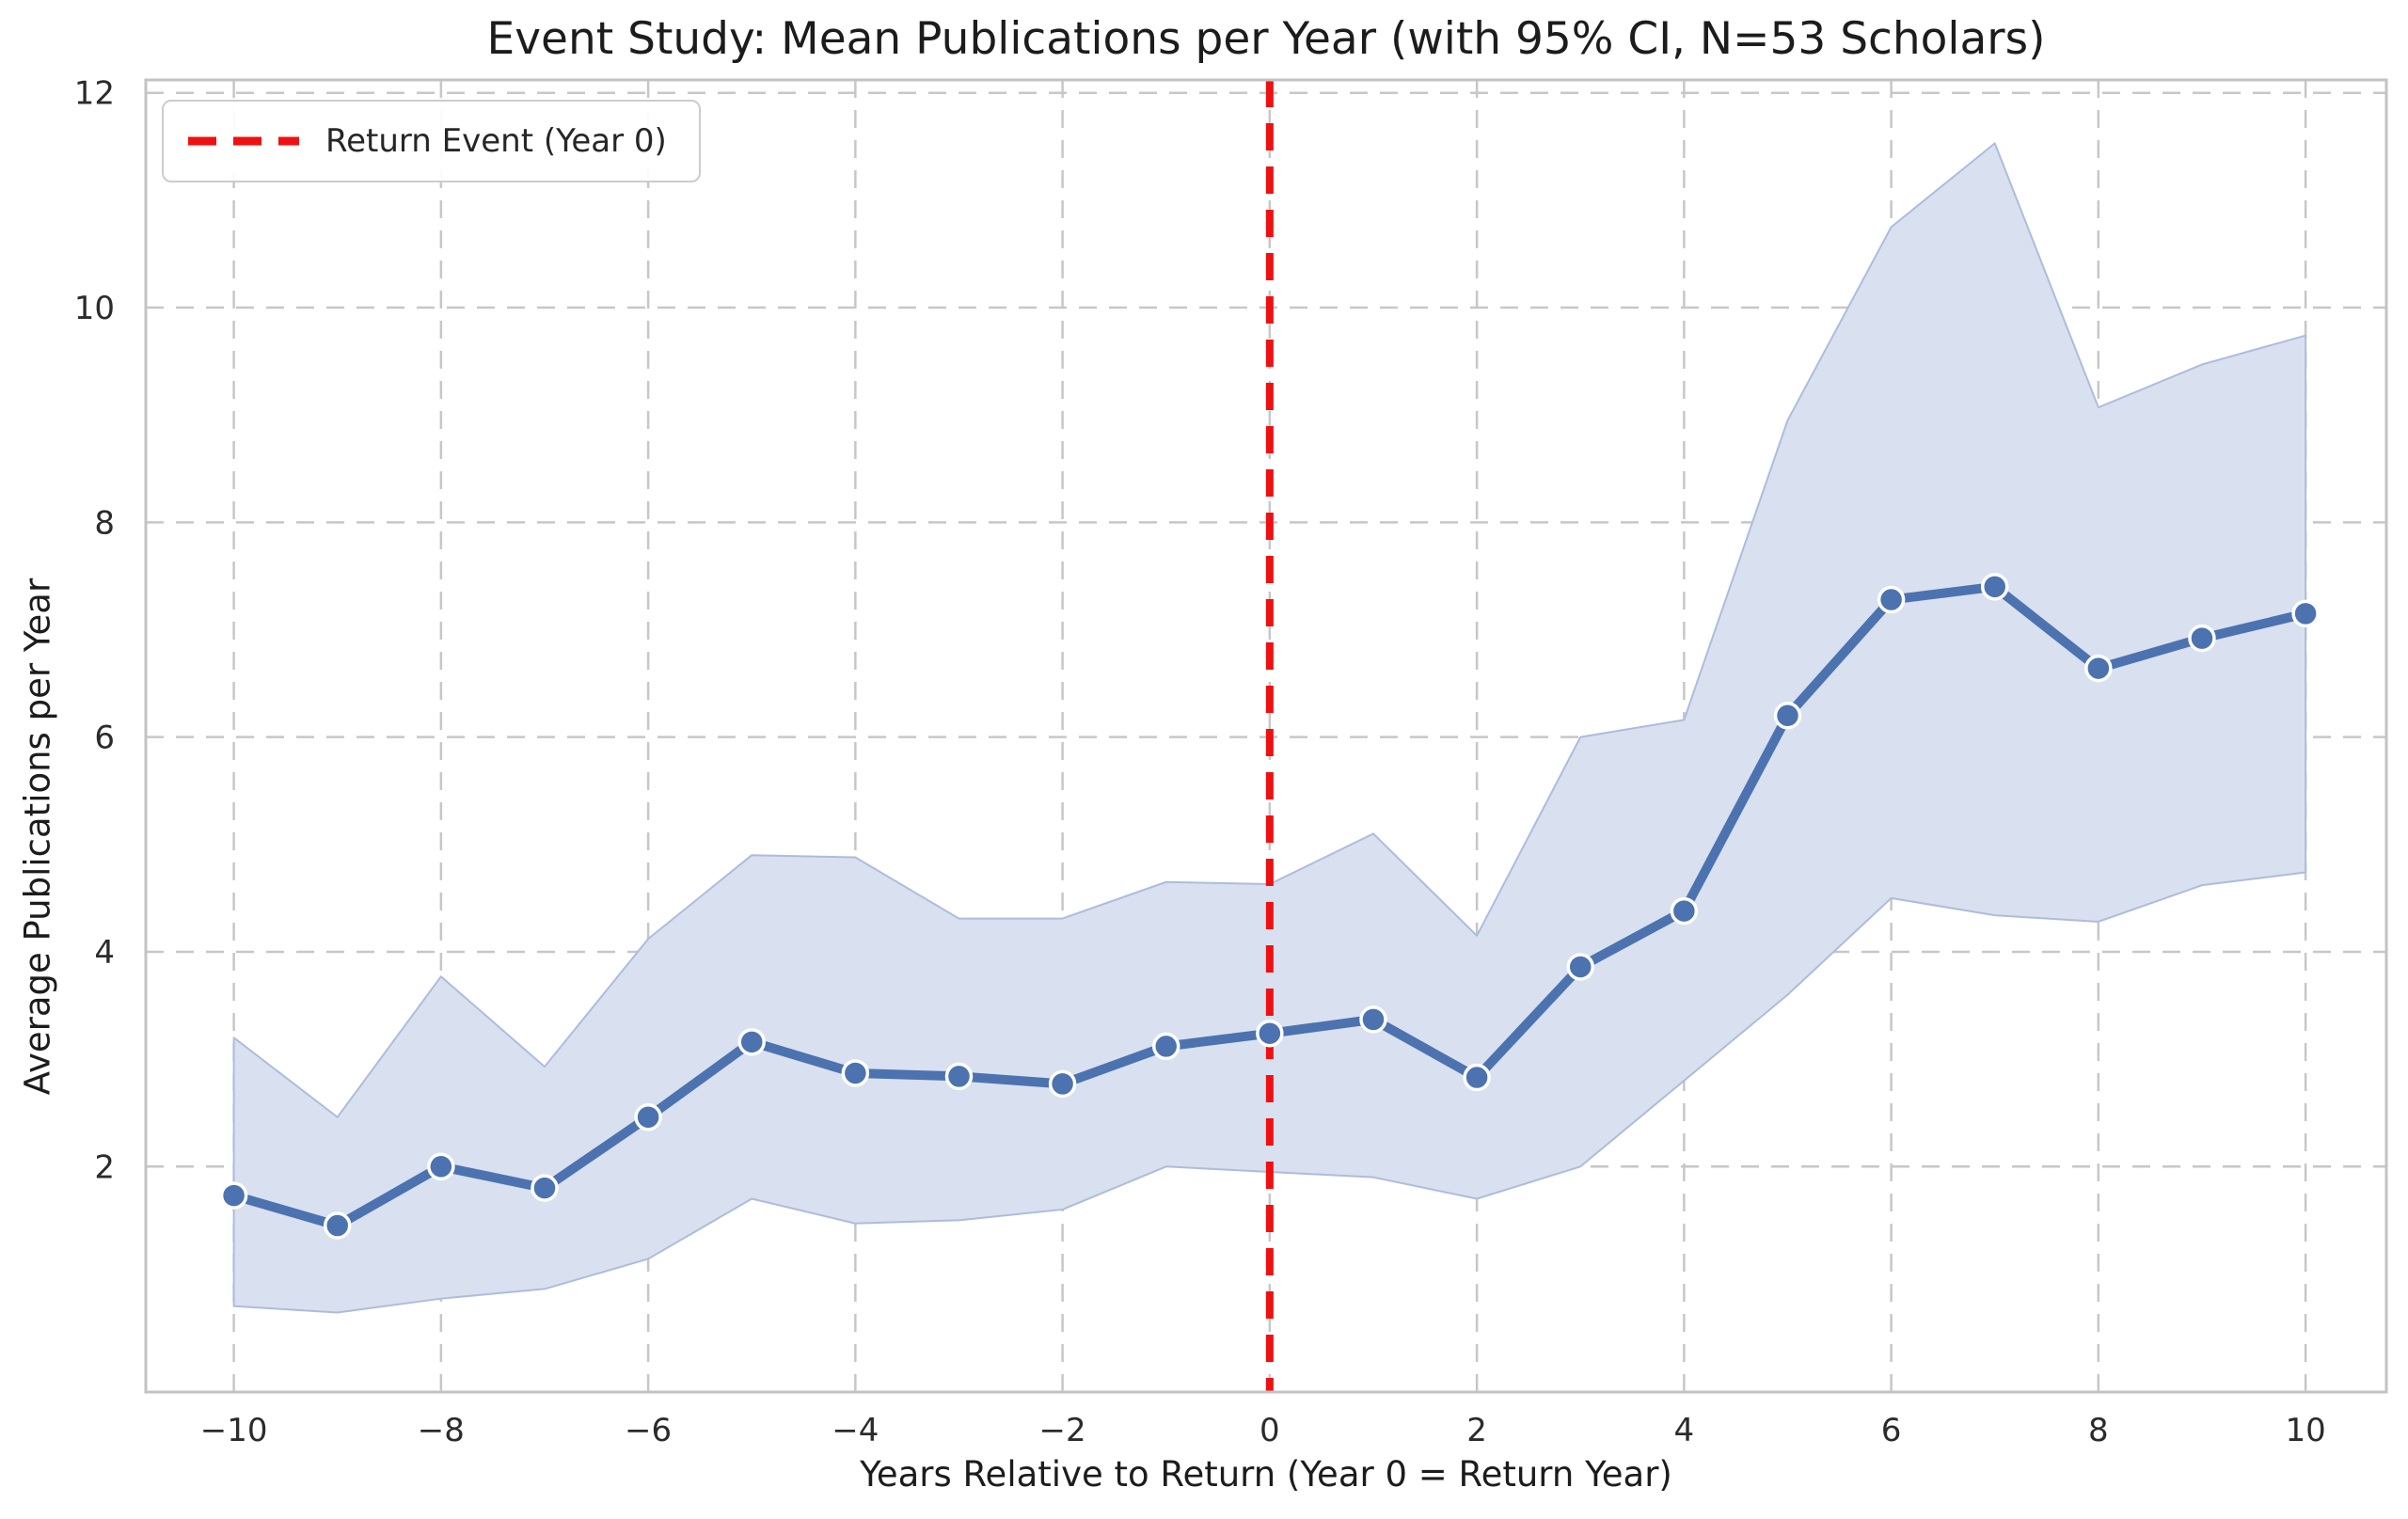  I want to click on x-tick-label: −8, so click(442, 1430).